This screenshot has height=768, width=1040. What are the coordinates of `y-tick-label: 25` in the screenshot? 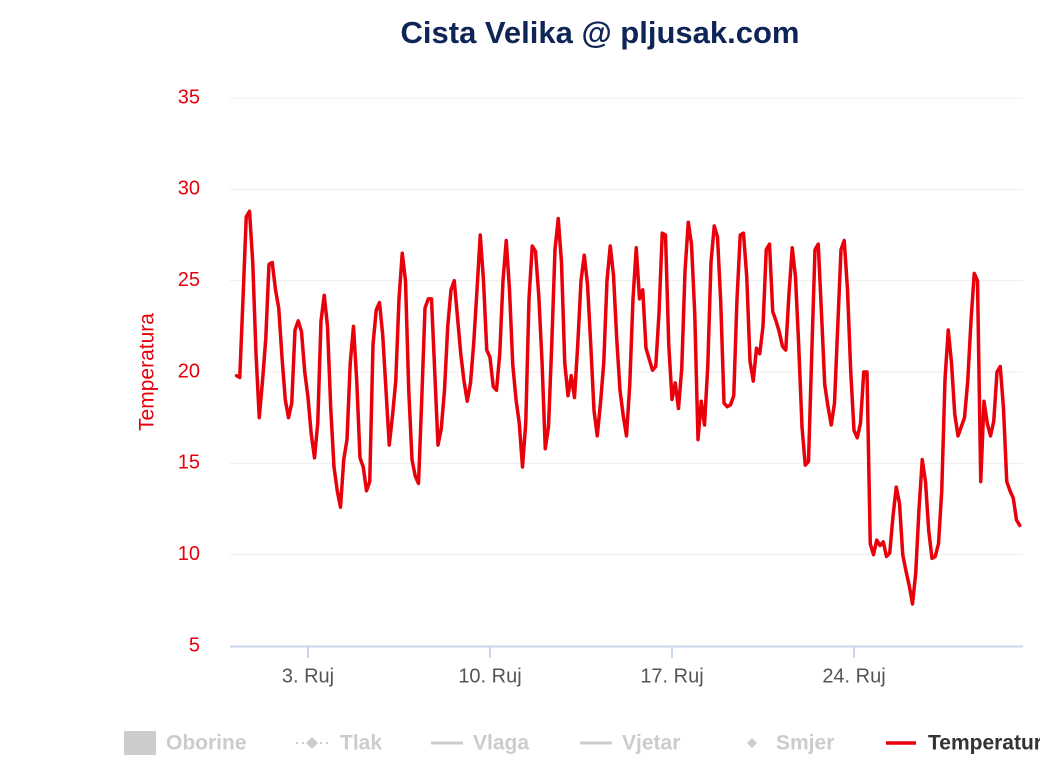 It's located at (189, 280).